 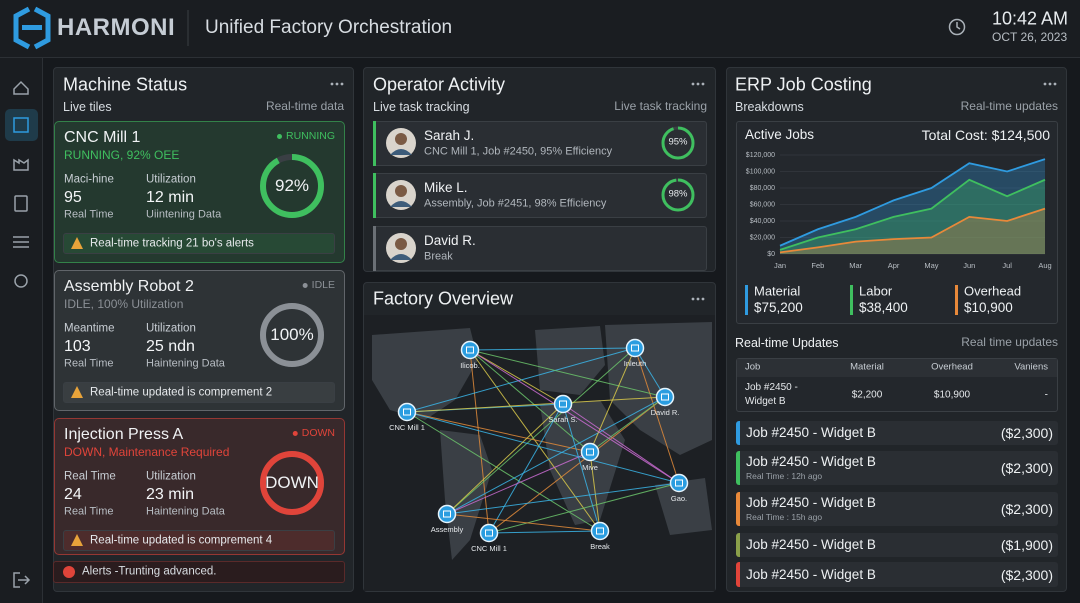 What do you see at coordinates (518, 151) in the screenshot?
I see `operator-detail: CNC Mill 1, Job #2450, 95% Efficiency` at bounding box center [518, 151].